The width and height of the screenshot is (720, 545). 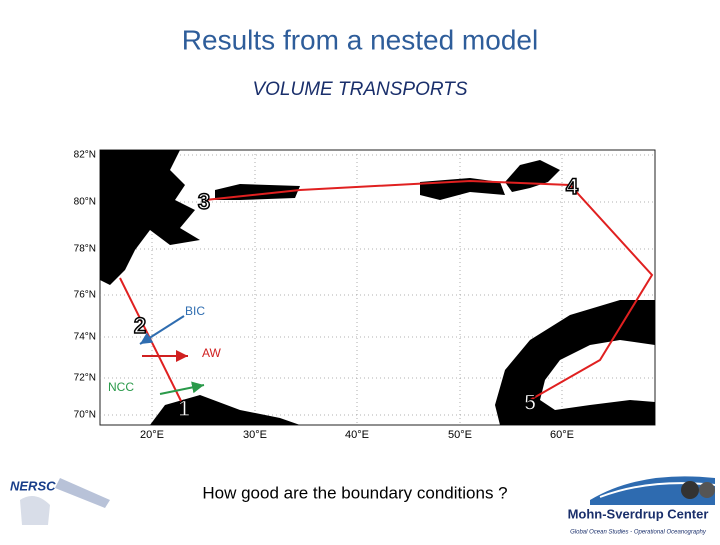 I want to click on section-number: 3, so click(x=204, y=201).